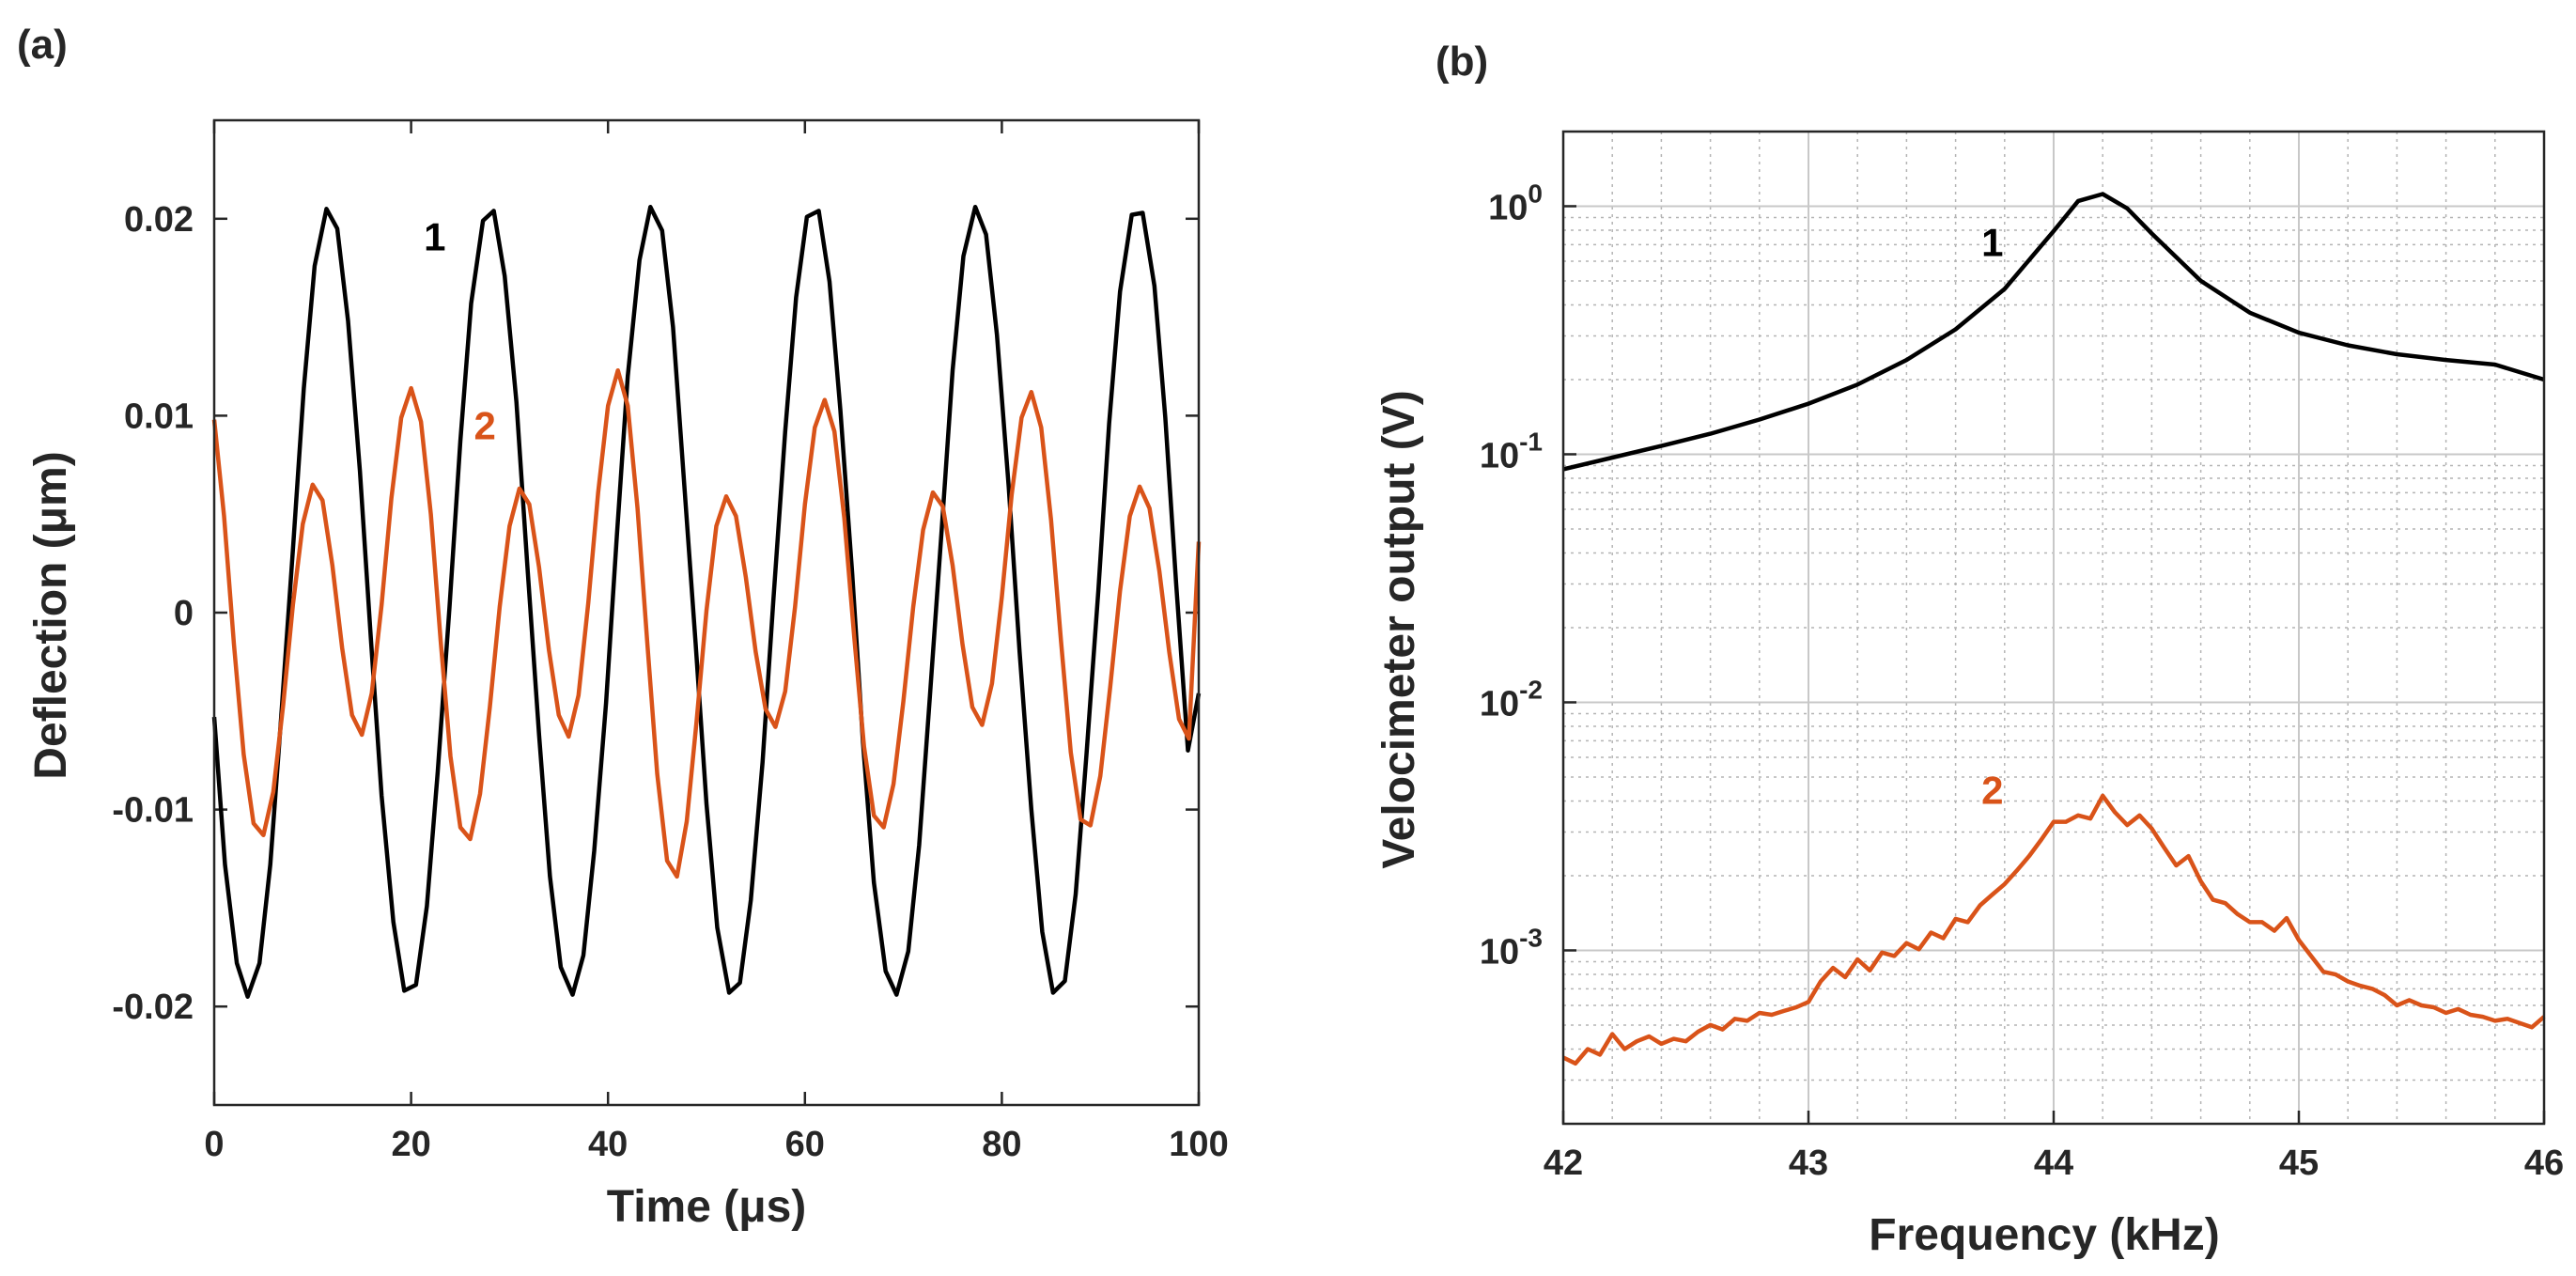 The image size is (2576, 1276). I want to click on panel-a-ylabel: Deflection (μm), so click(51, 615).